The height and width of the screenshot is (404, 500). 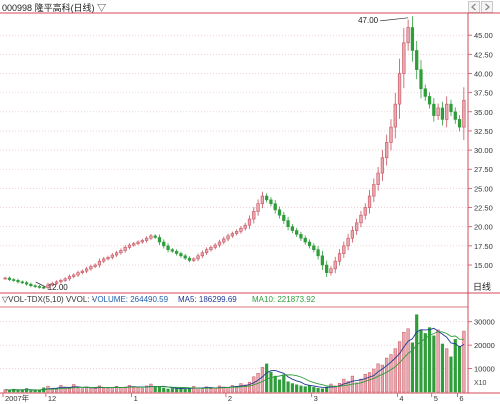 I want to click on period-label: 日线, so click(x=482, y=286).